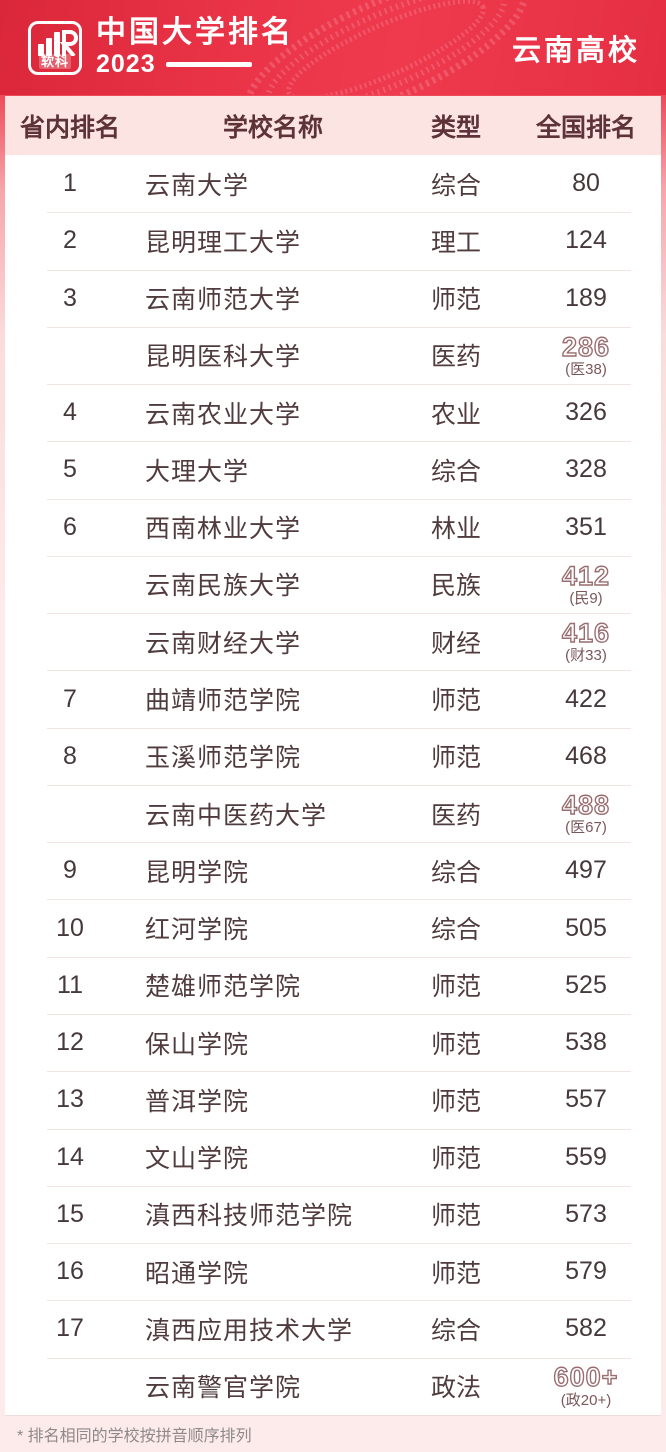 Image resolution: width=666 pixels, height=1452 pixels. Describe the element at coordinates (333, 641) in the screenshot. I see `table-row: 云南财经大学 财经 416 (财33)` at that location.